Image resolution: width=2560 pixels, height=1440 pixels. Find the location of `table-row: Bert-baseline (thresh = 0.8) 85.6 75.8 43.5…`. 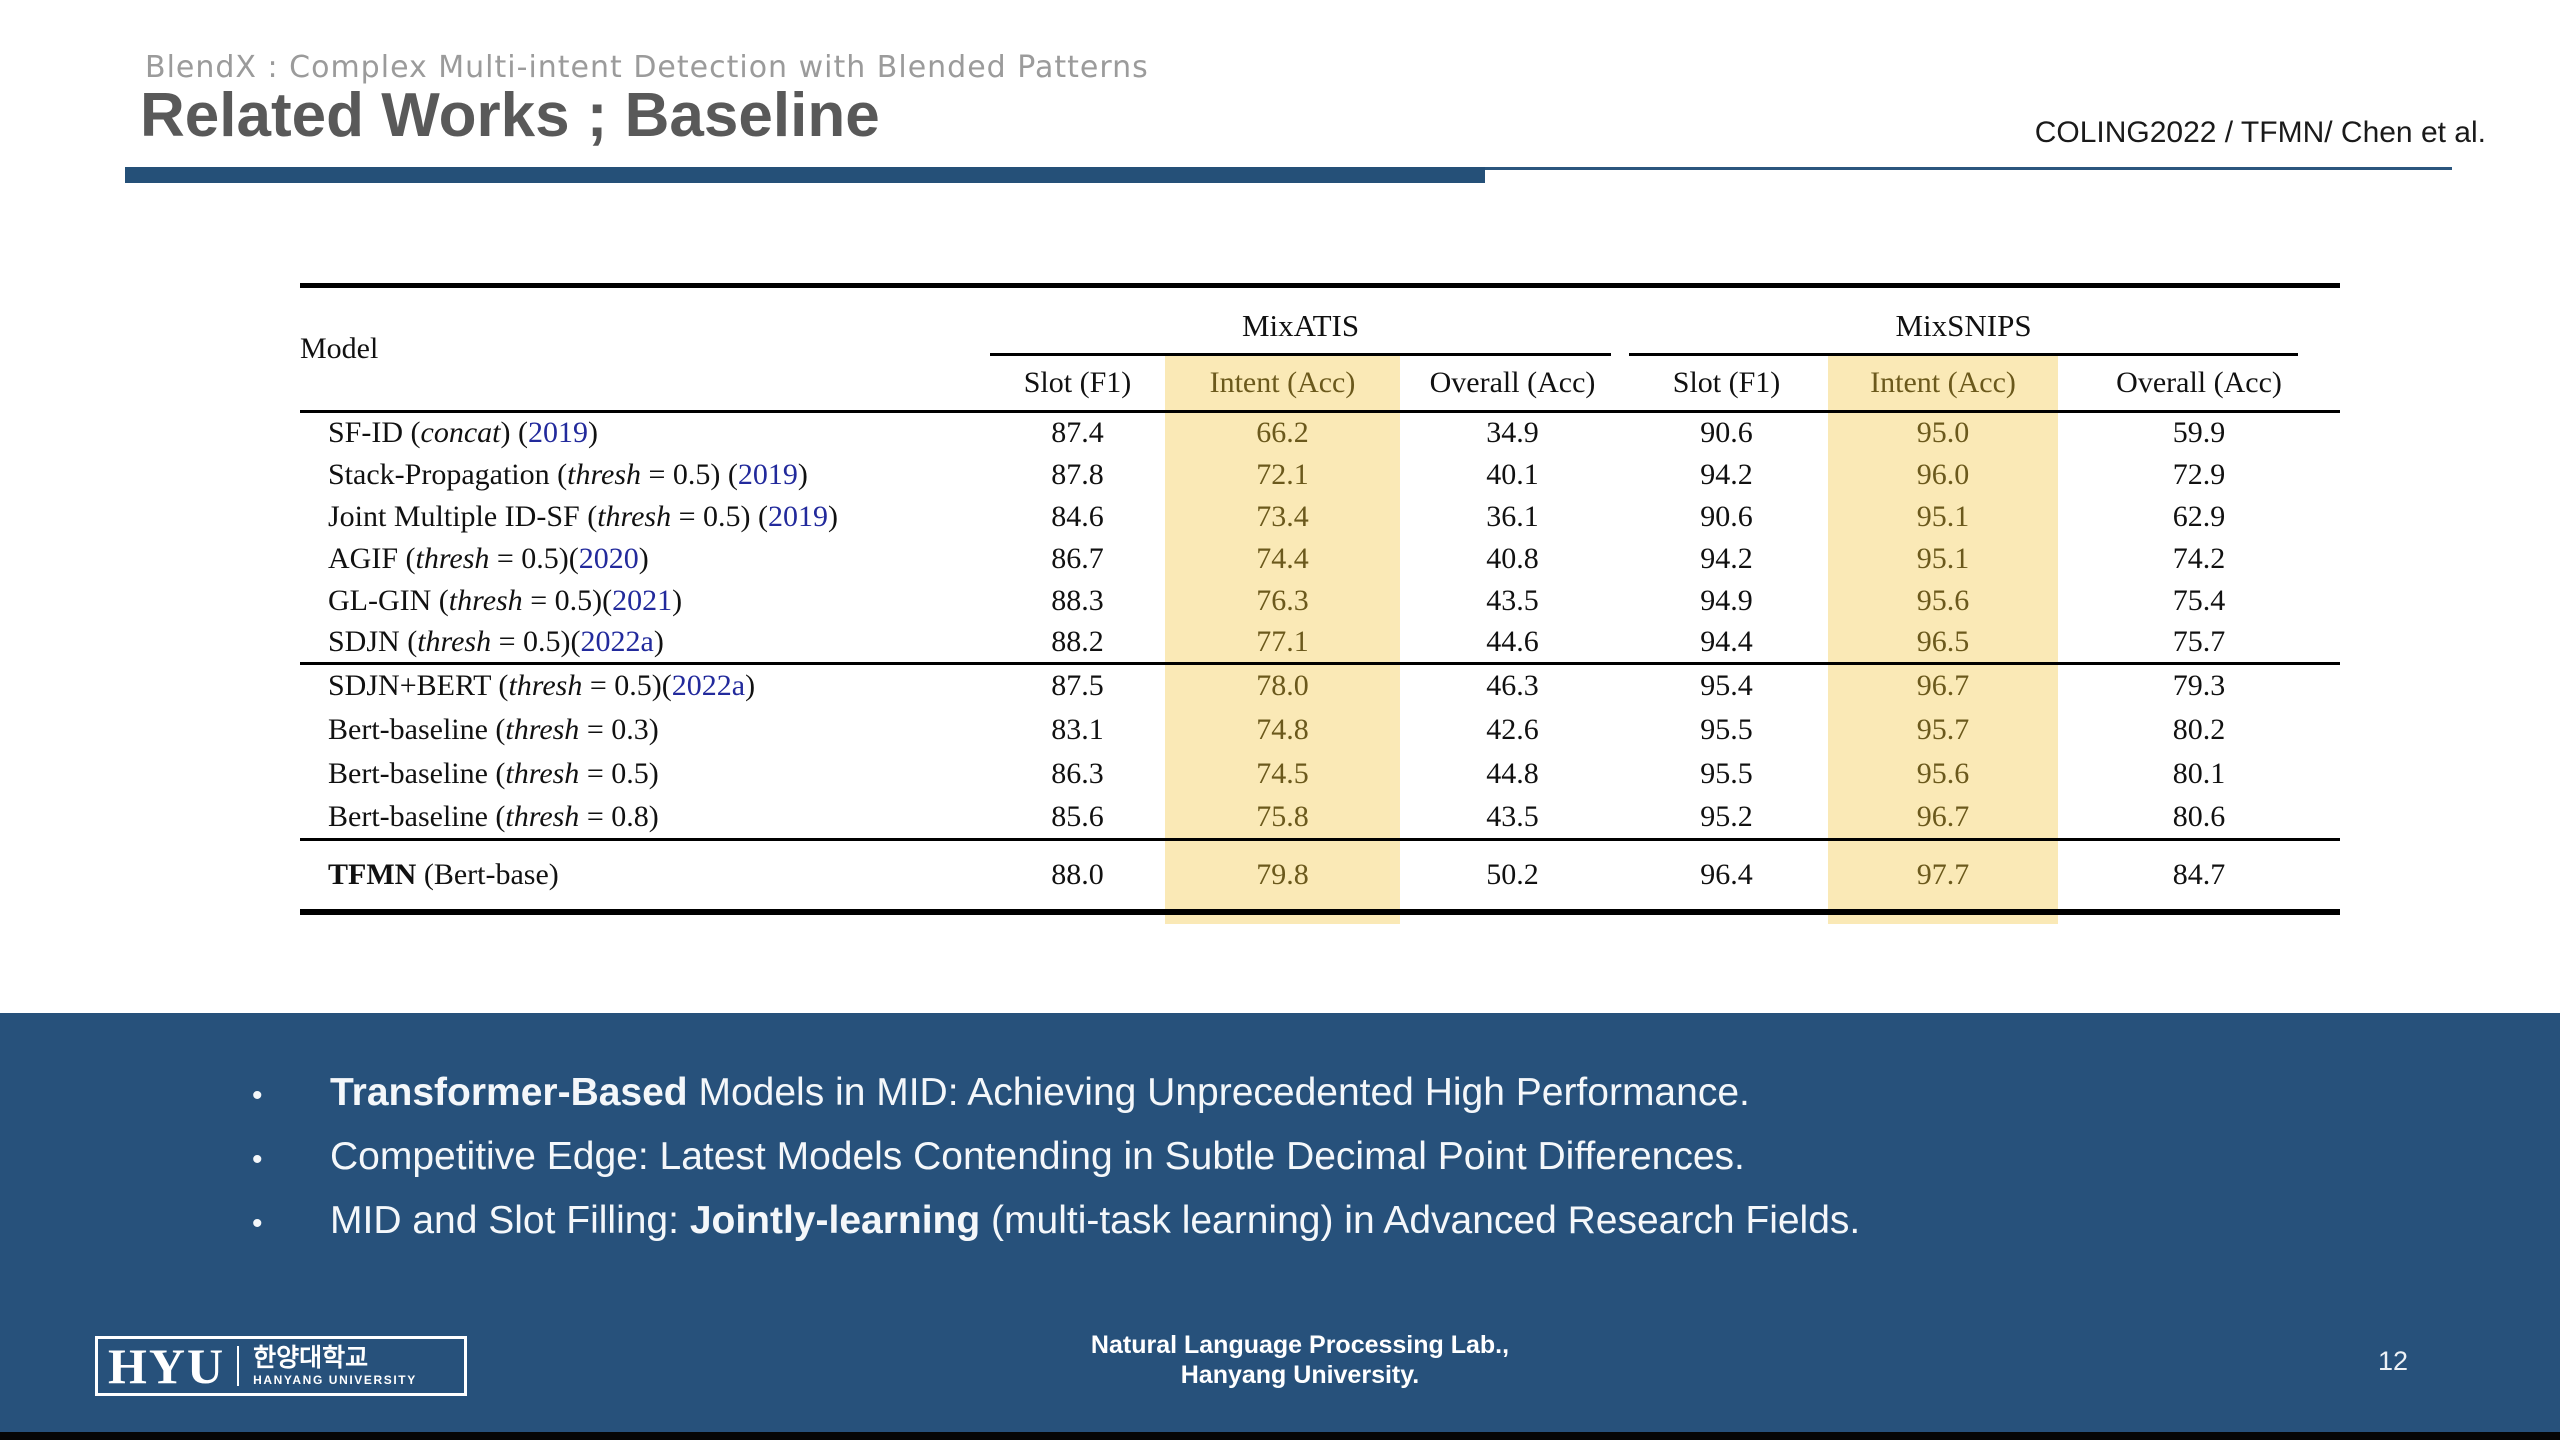

table-row: Bert-baseline (thresh = 0.8) 85.6 75.8 43.5… is located at coordinates (1320, 817).